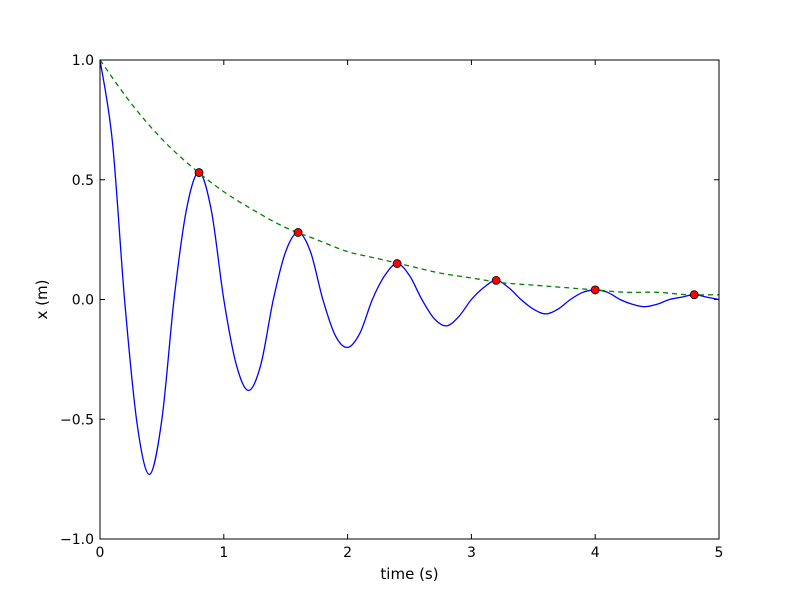 This screenshot has width=800, height=600. Describe the element at coordinates (83, 301) in the screenshot. I see `y-tick-label: 0.0` at that location.